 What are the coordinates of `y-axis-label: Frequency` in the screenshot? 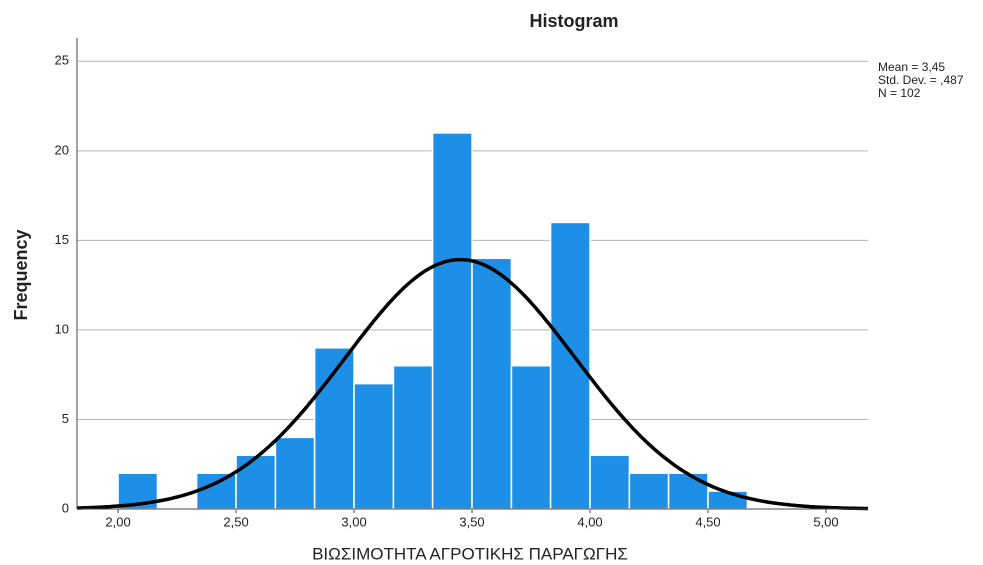 It's located at (21, 274).